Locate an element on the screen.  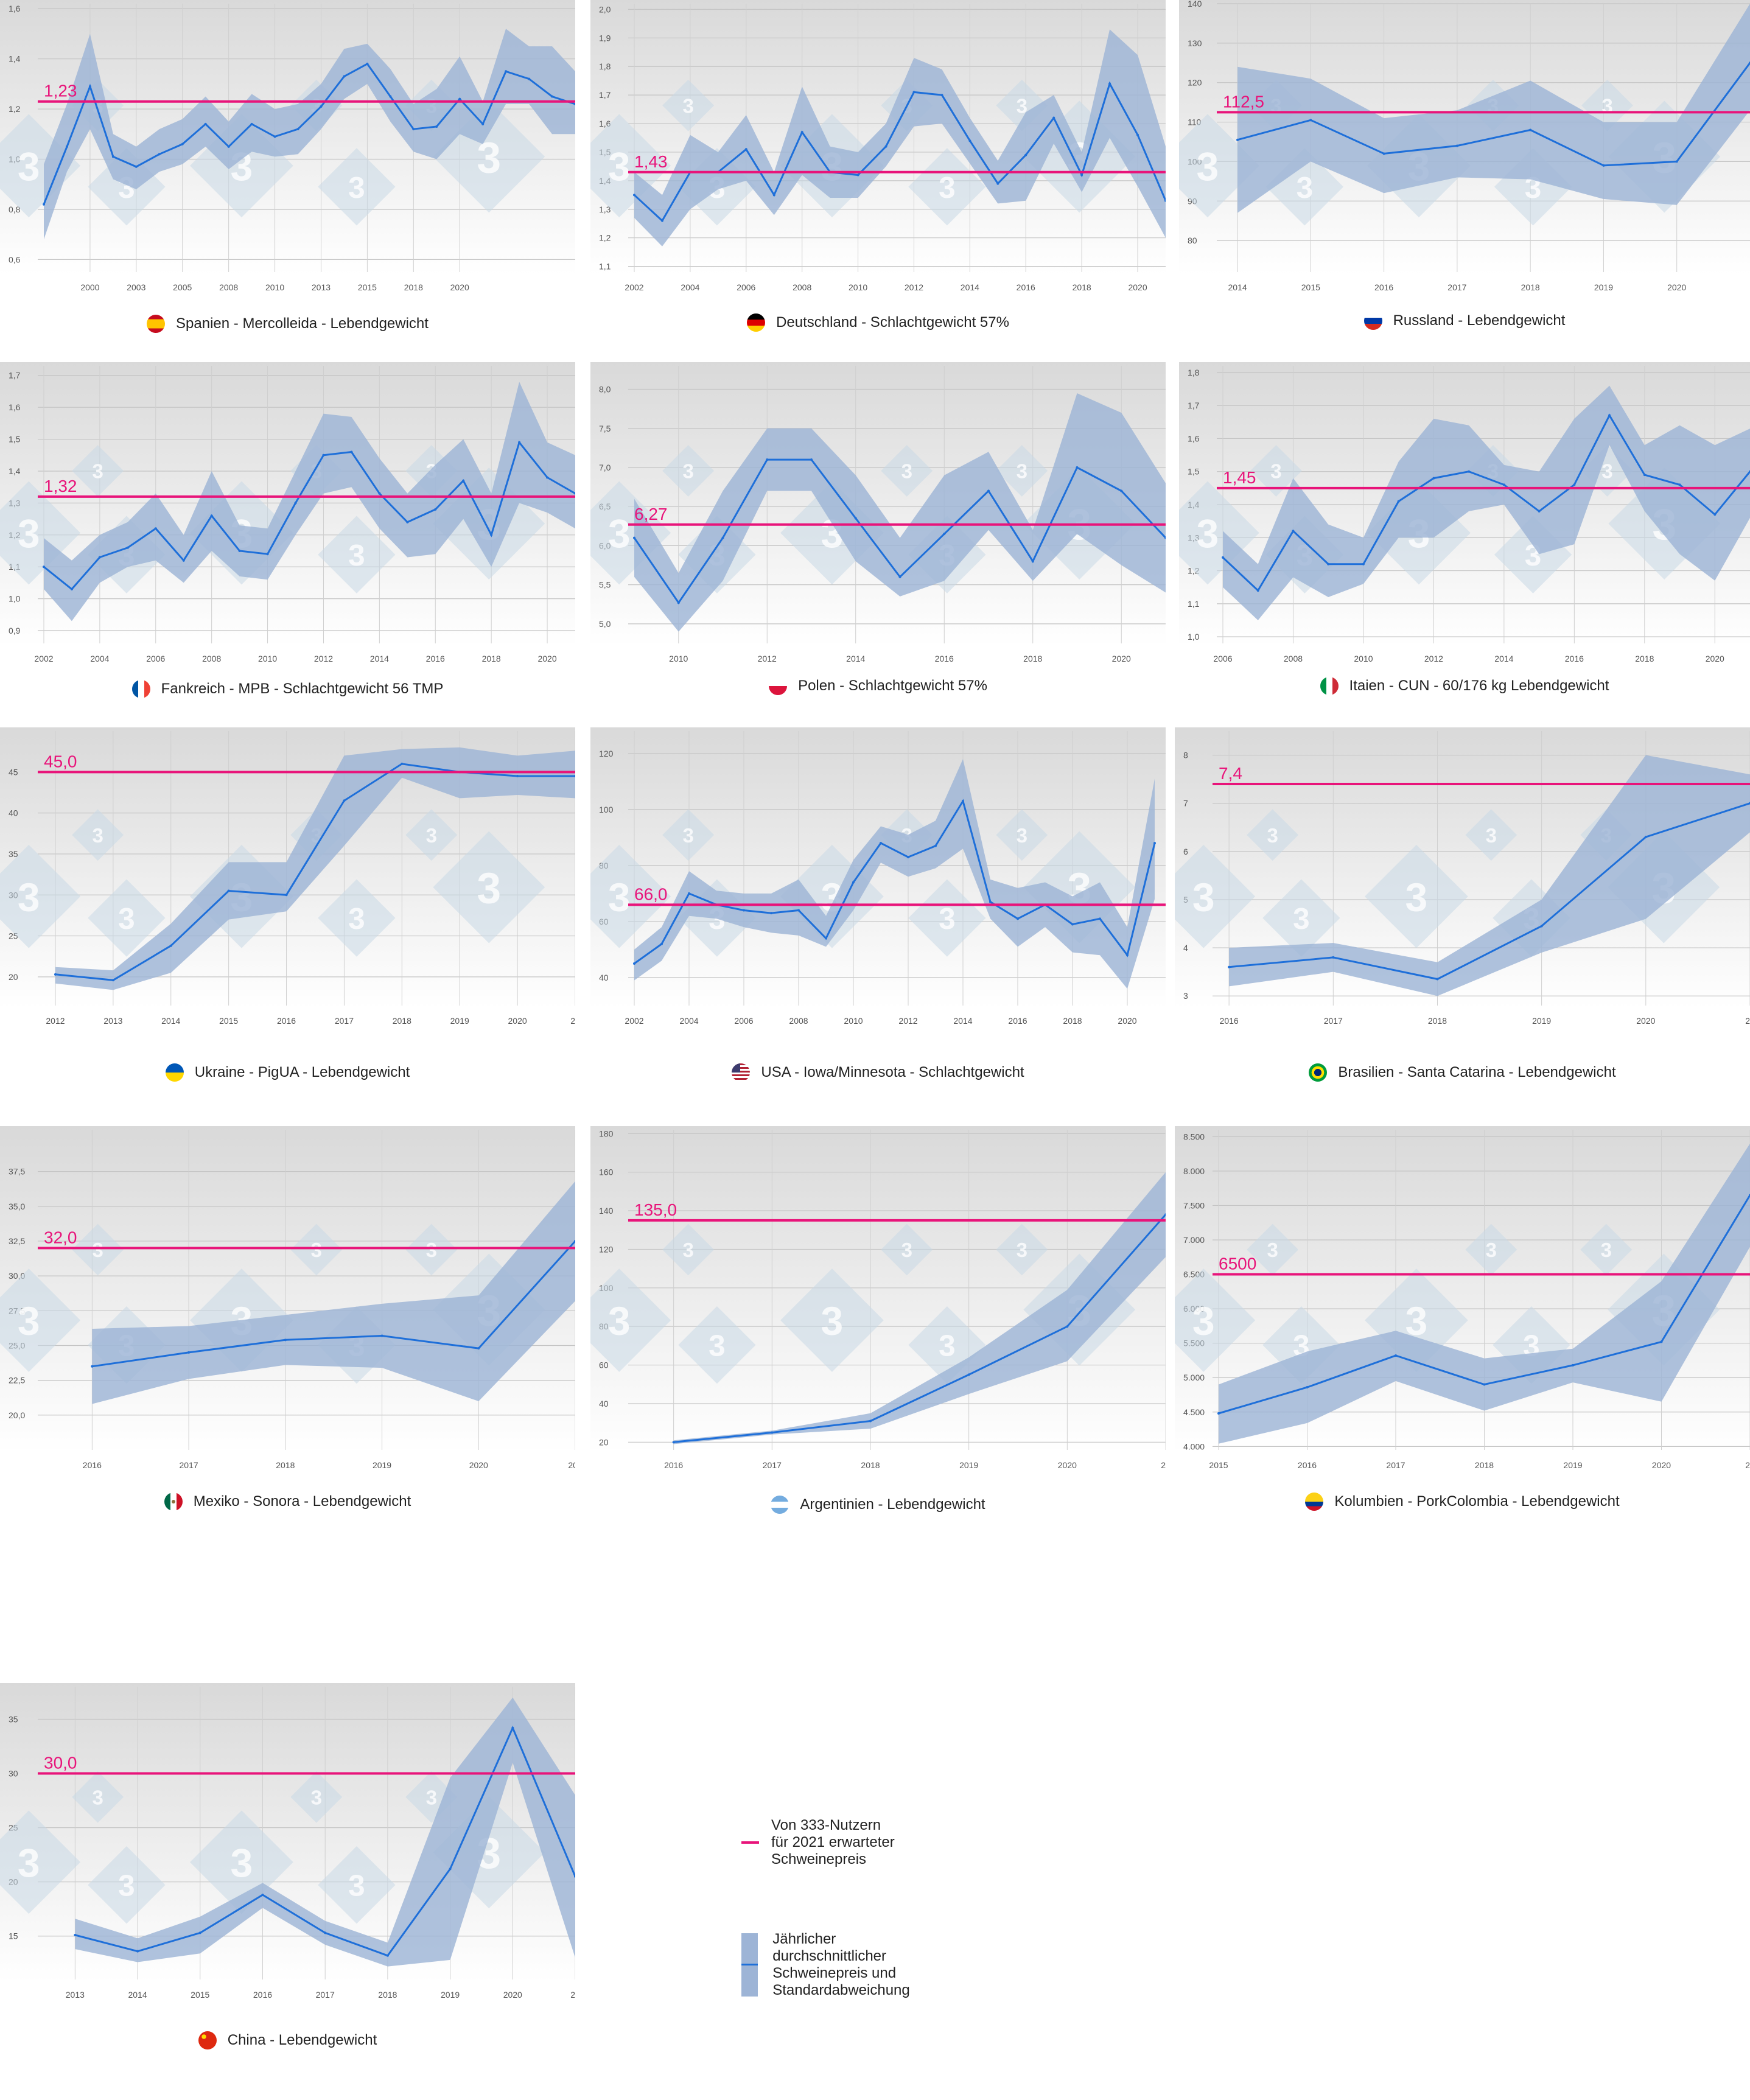
legend-band-swatch is located at coordinates (749, 1965).